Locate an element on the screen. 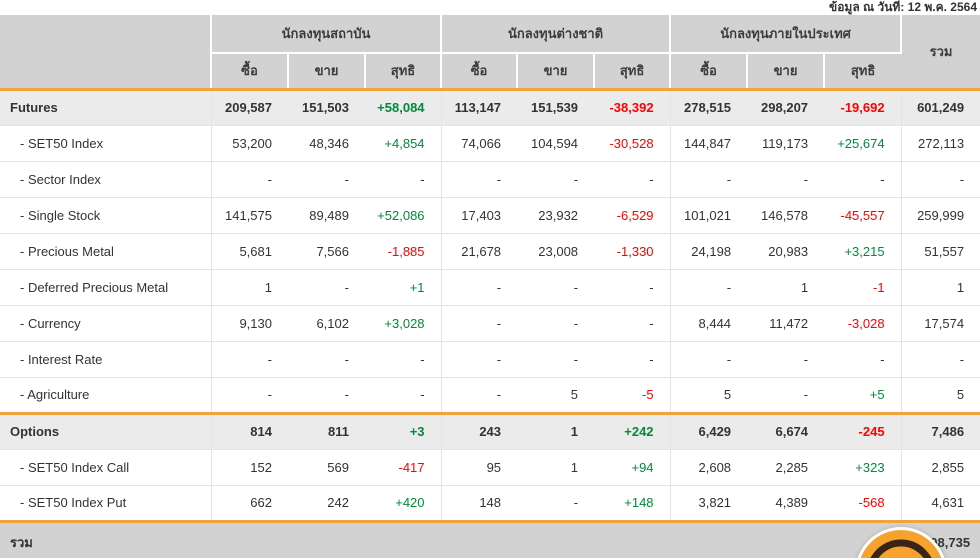 This screenshot has height=558, width=980. grand-total-row: รวม 608,735 is located at coordinates (490, 539).